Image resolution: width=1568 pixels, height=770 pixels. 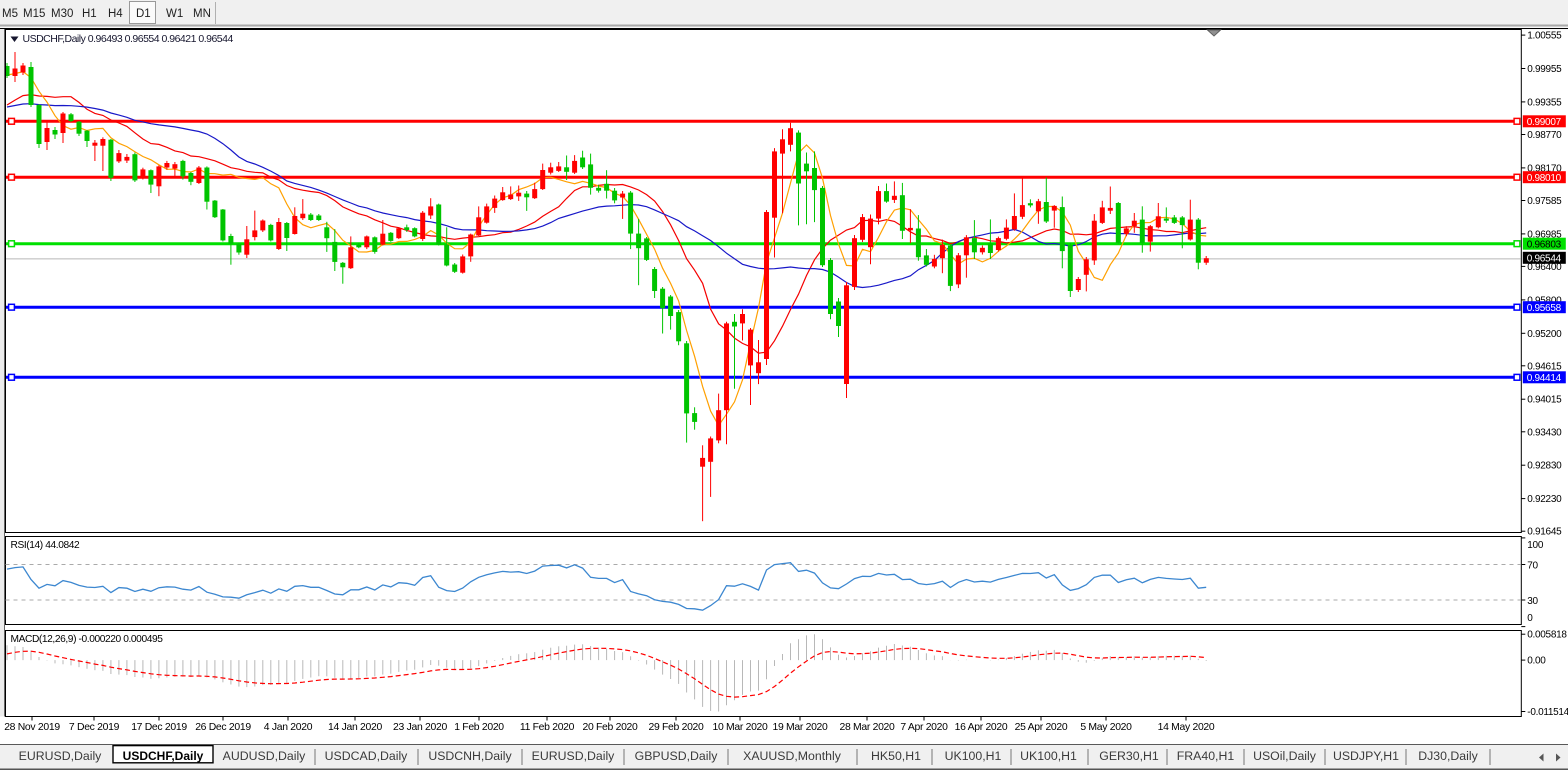 I want to click on svg-text: 25 Apr 2020, so click(x=1041, y=727).